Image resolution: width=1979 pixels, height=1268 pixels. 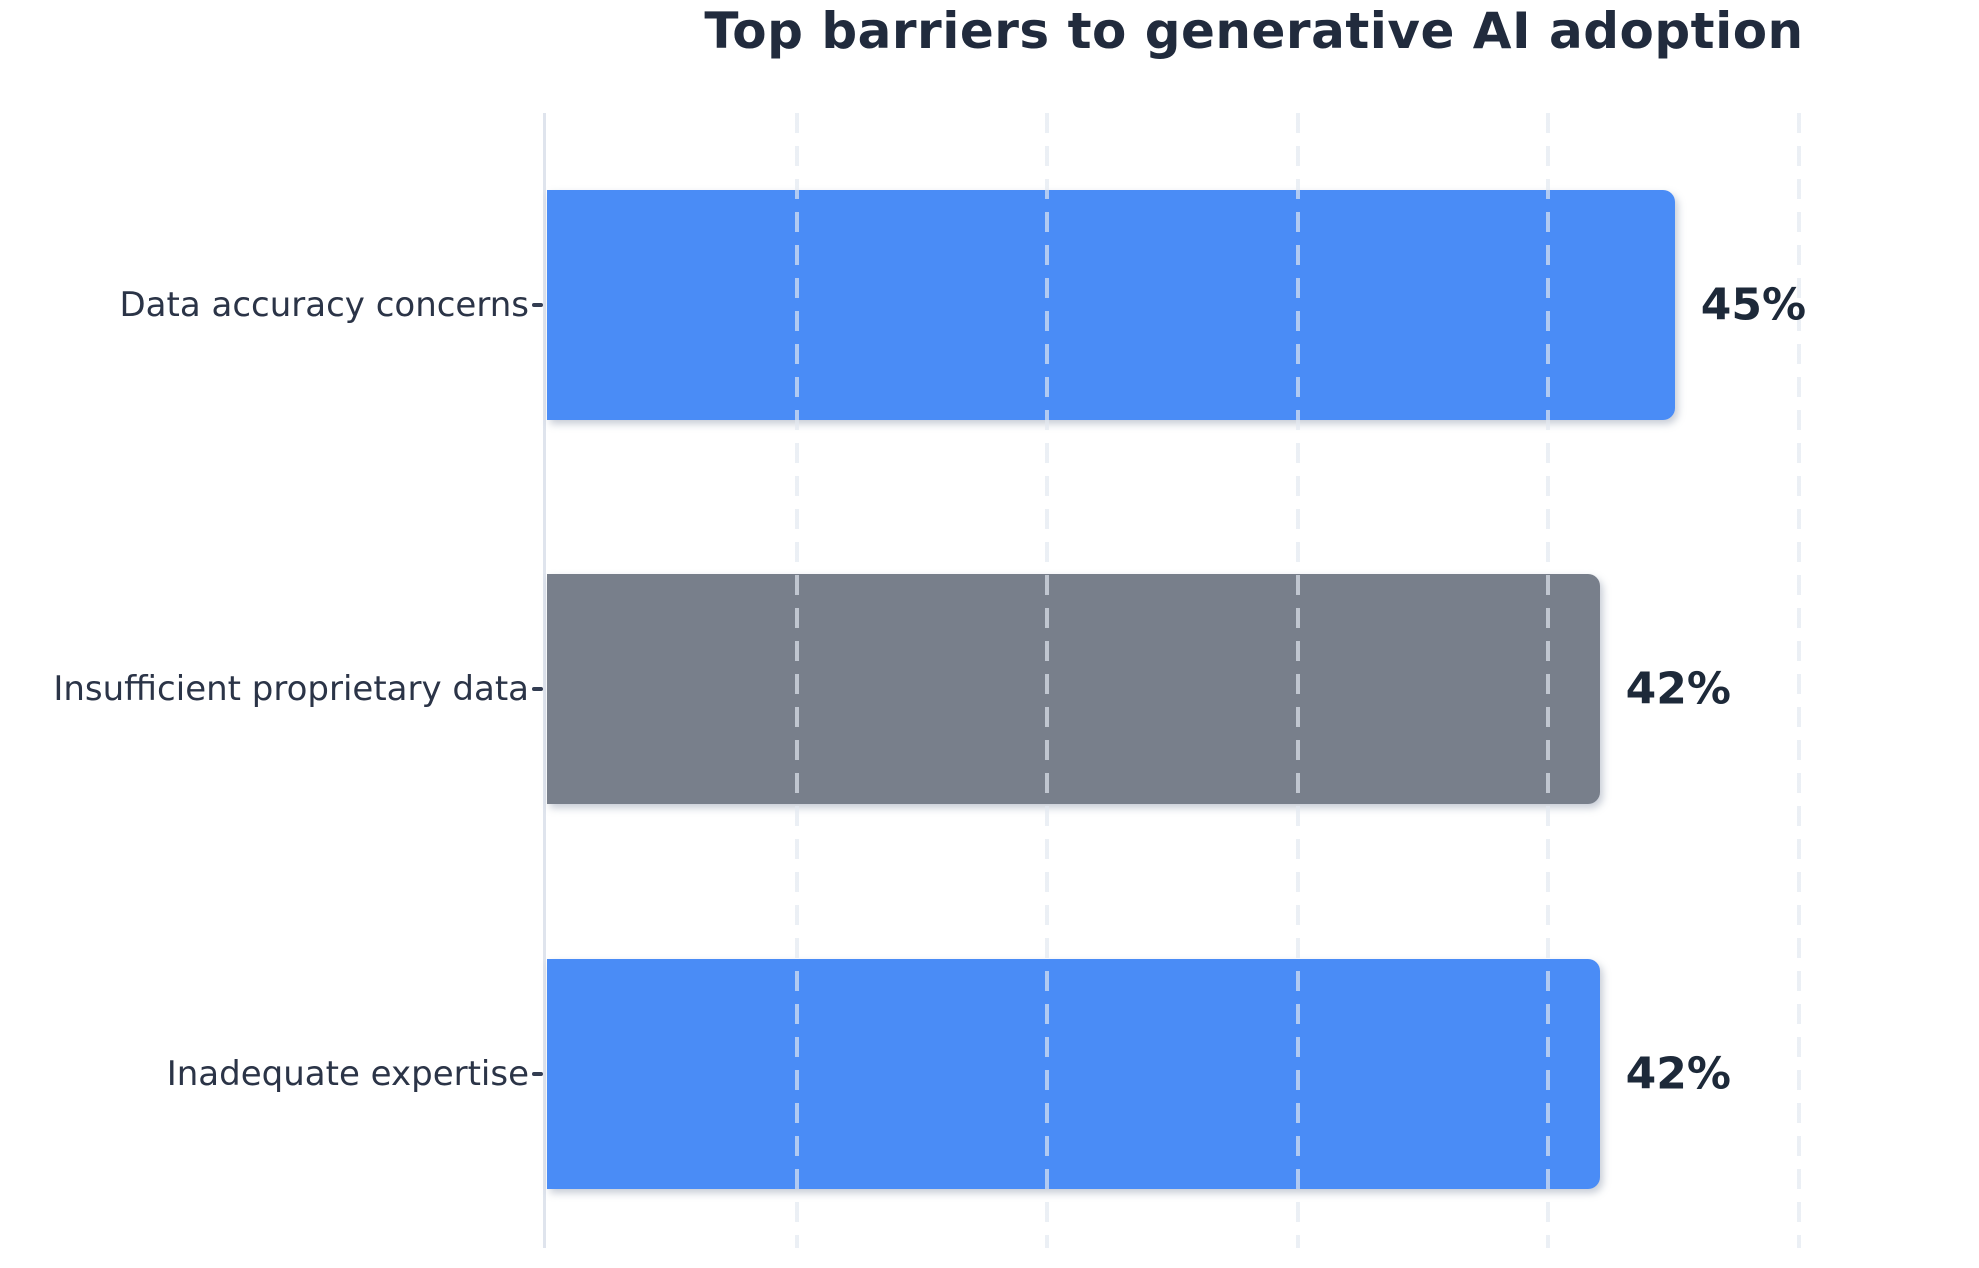 I want to click on chart-title: Top barriers to generative AI adoption, so click(x=1254, y=31).